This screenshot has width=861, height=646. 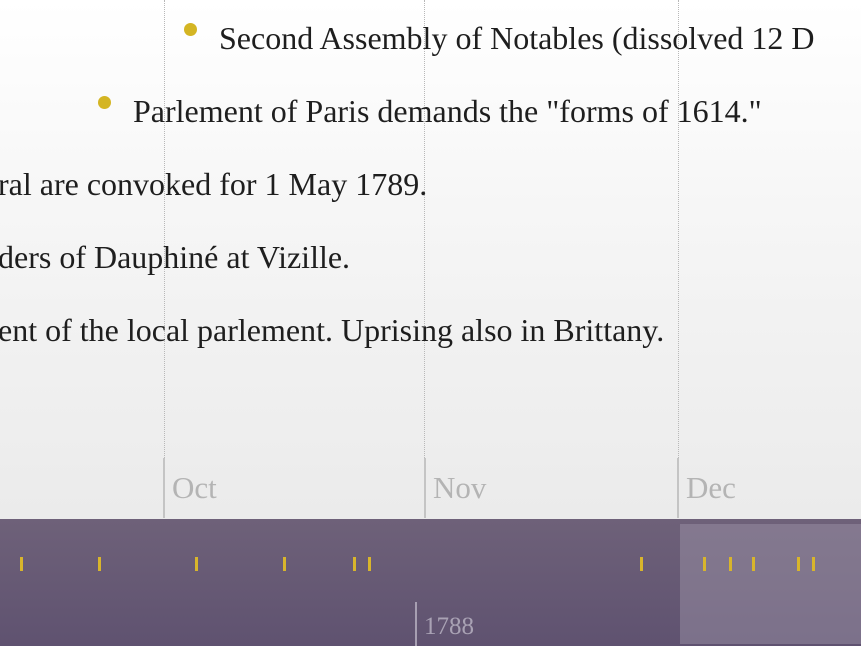 What do you see at coordinates (770, 584) in the screenshot?
I see `visible-range-highlight` at bounding box center [770, 584].